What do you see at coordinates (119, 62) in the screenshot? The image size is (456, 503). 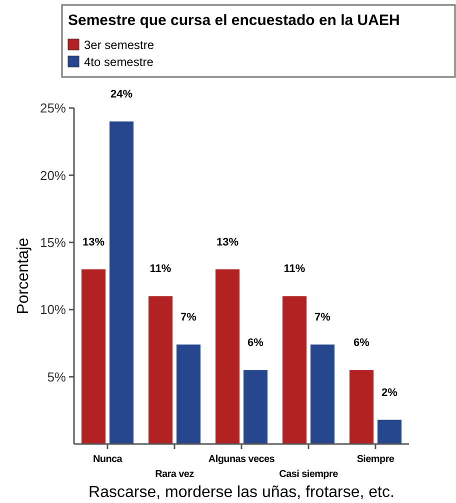 I see `legend-label: 4to semestre` at bounding box center [119, 62].